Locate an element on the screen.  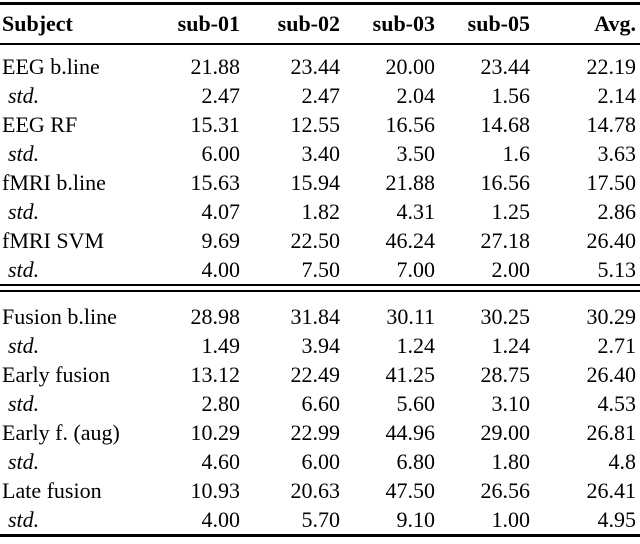
std-row: std. 2.80 6.60 5.60 3.10 4.53 is located at coordinates (320, 403).